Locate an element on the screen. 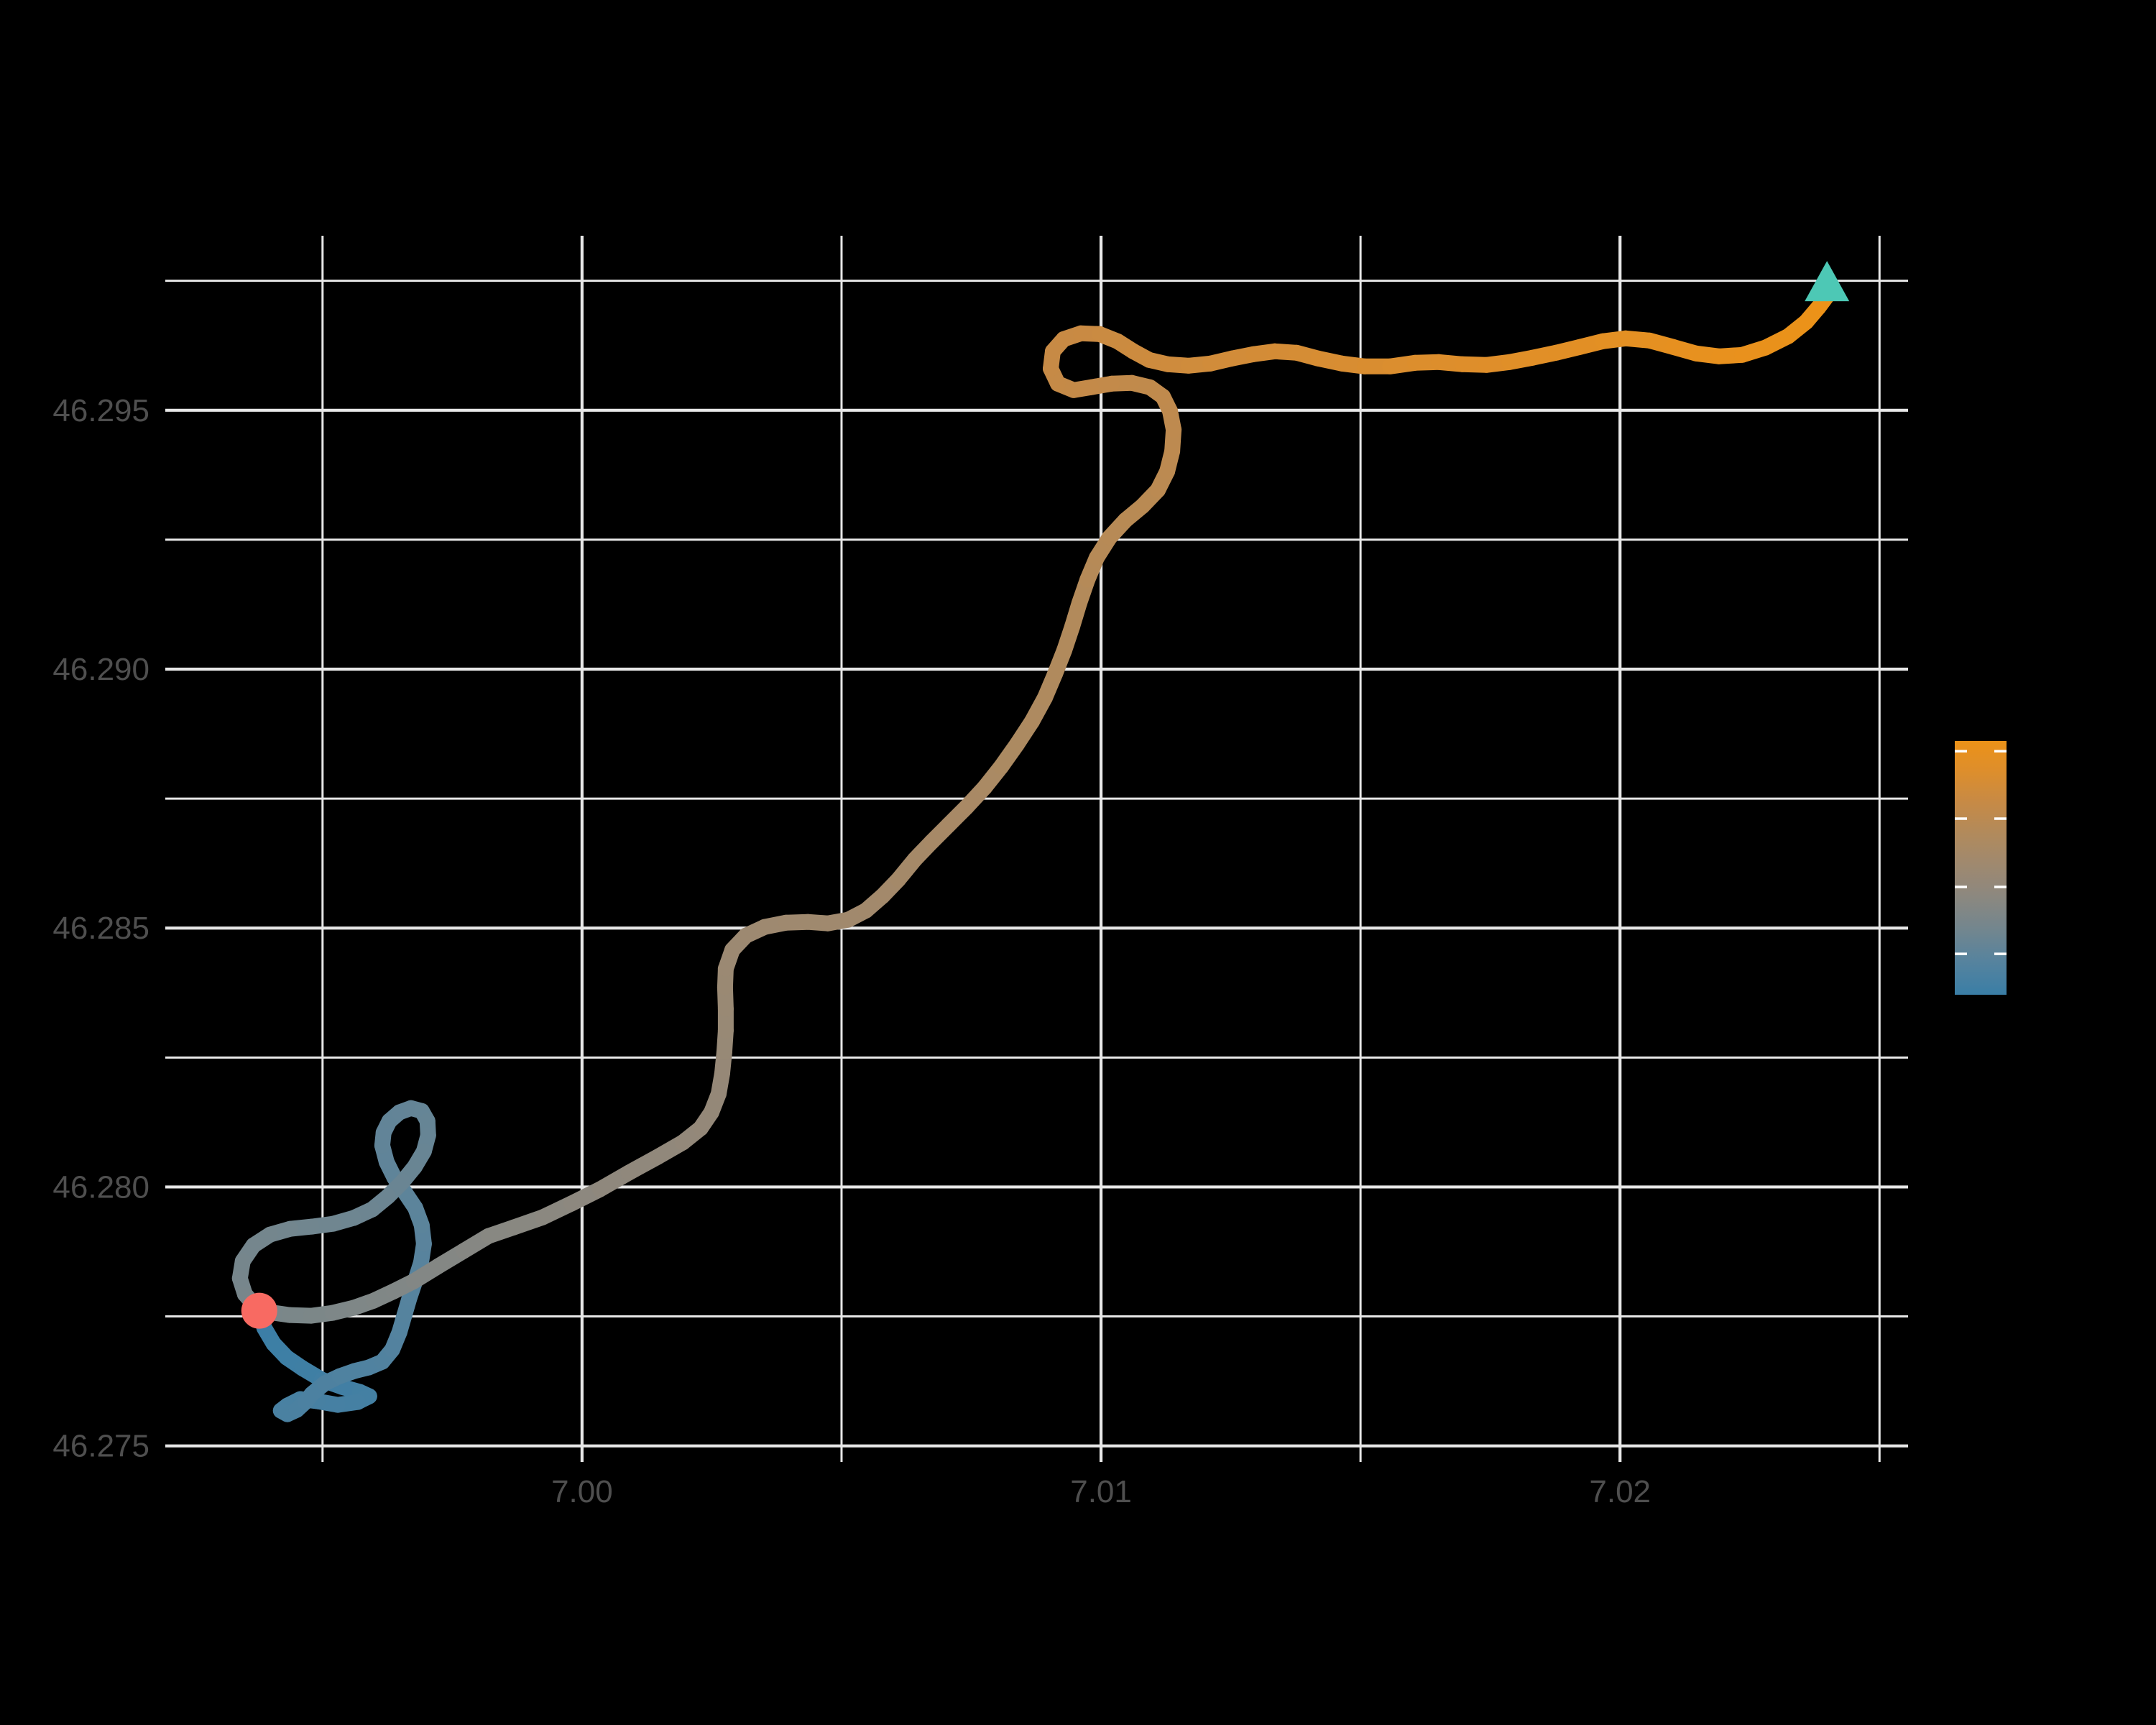 The height and width of the screenshot is (1725, 2156). end-point-marker is located at coordinates (1827, 281).